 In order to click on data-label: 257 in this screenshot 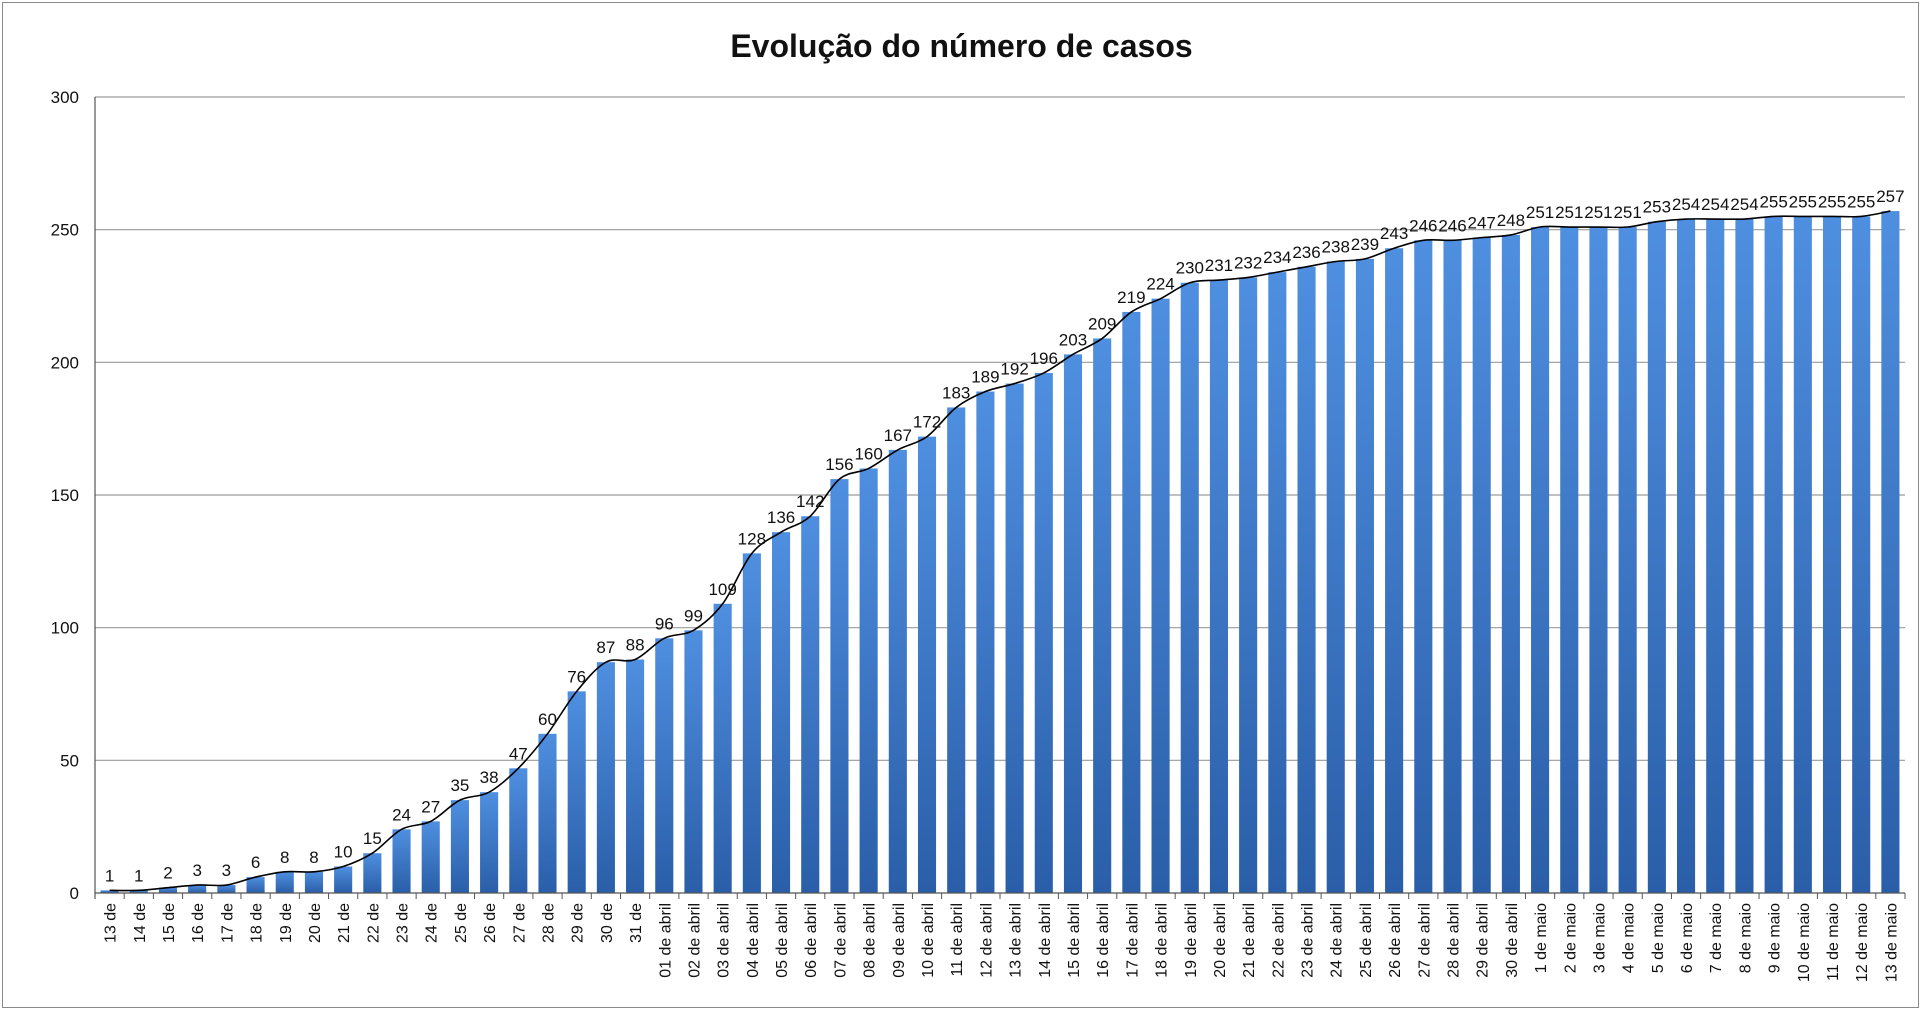, I will do `click(1890, 196)`.